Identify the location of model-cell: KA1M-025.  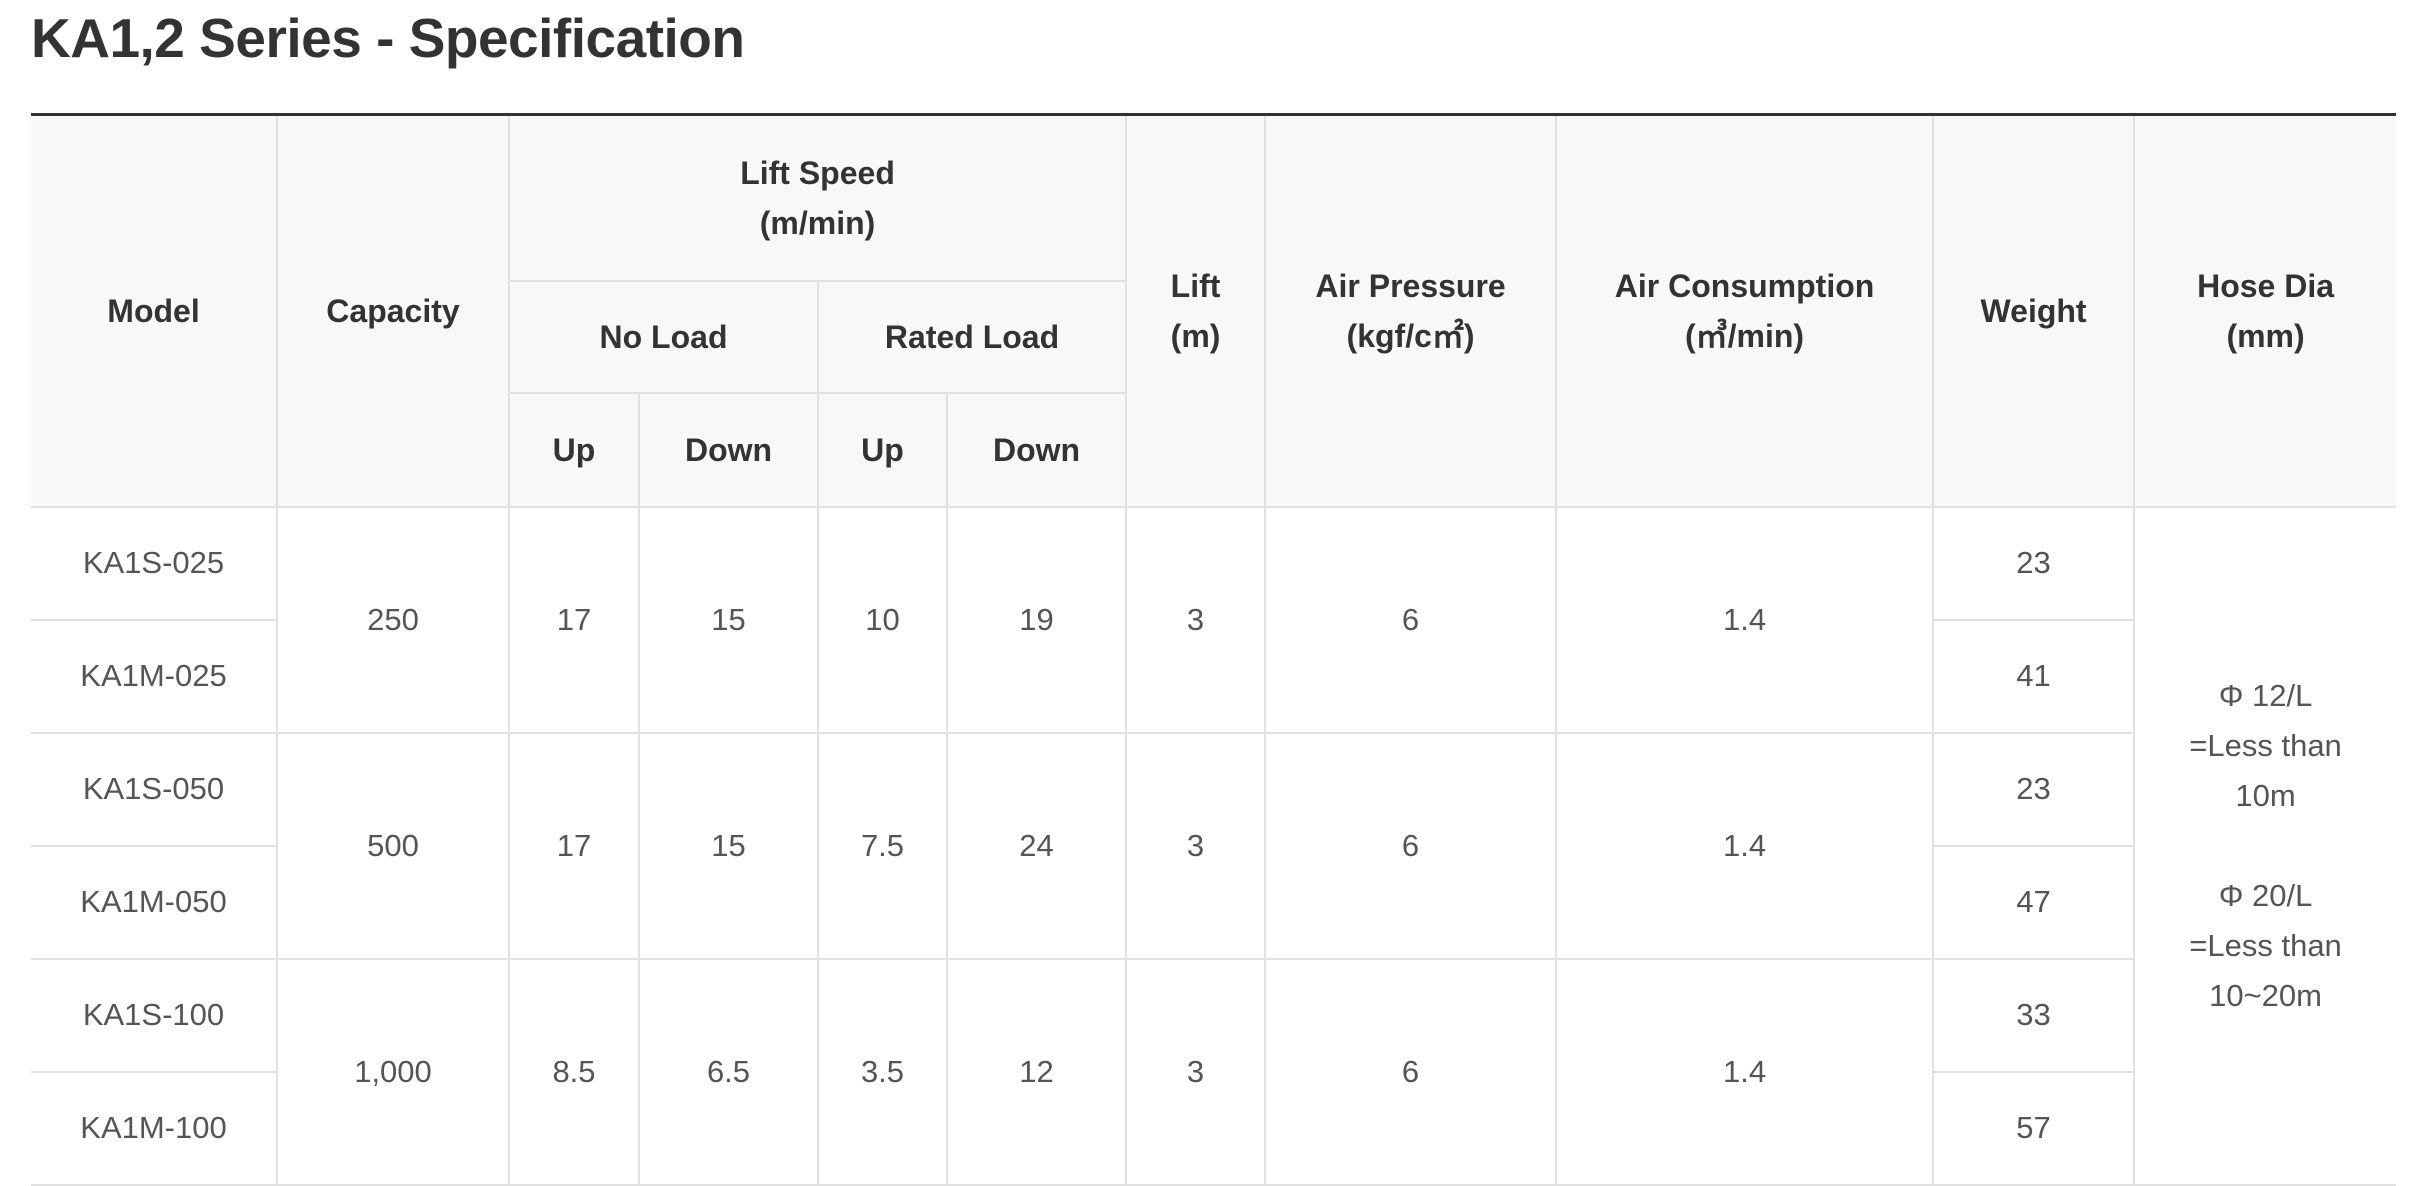
(154, 676).